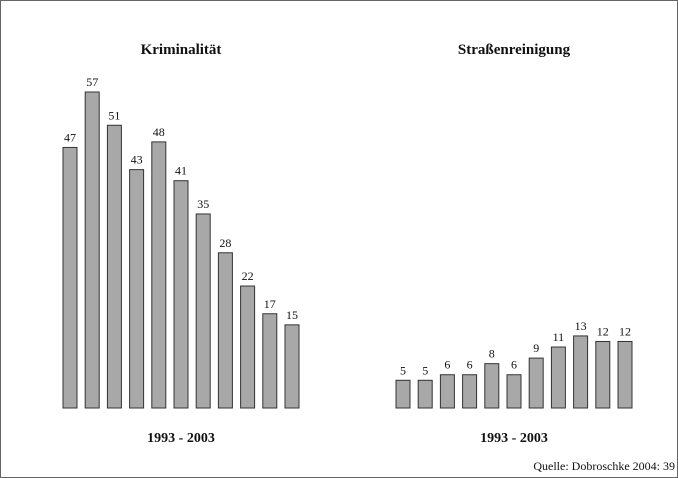  What do you see at coordinates (114, 115) in the screenshot?
I see `data-label: 51` at bounding box center [114, 115].